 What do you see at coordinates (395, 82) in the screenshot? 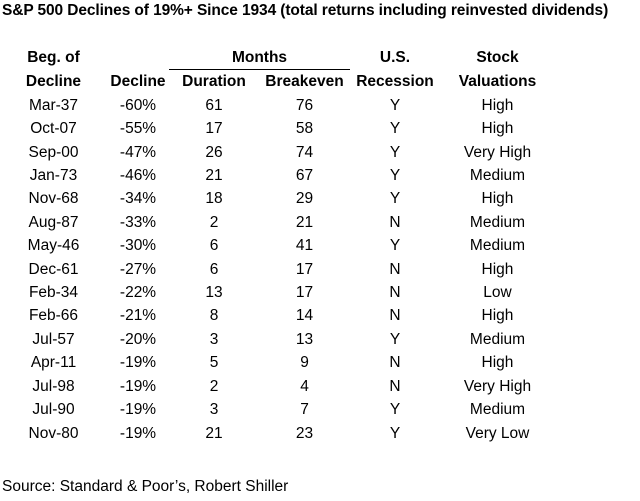
I see `header-recession-line2: Recession` at bounding box center [395, 82].